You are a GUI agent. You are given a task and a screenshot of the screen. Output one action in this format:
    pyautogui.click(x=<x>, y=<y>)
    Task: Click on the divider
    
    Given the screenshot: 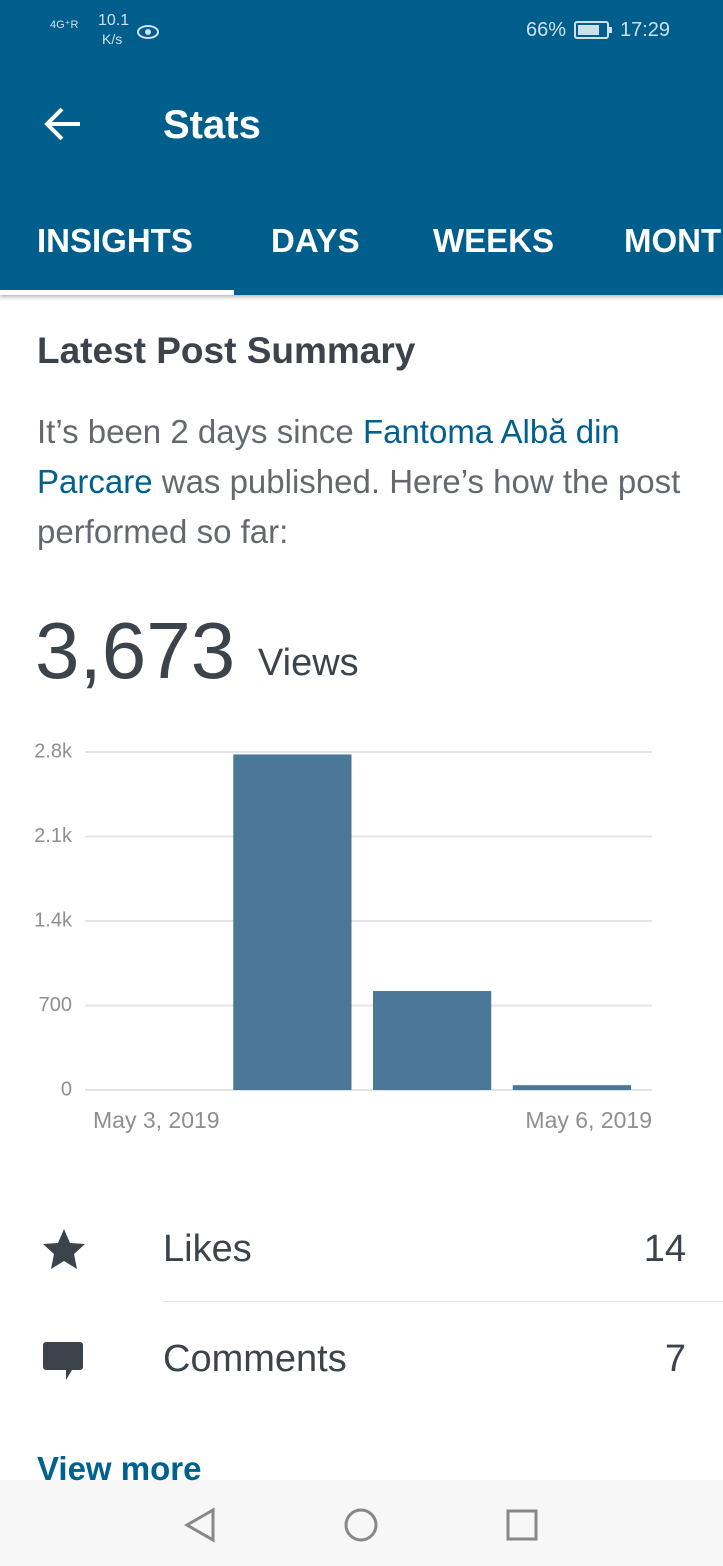 What is the action you would take?
    pyautogui.click(x=443, y=1301)
    